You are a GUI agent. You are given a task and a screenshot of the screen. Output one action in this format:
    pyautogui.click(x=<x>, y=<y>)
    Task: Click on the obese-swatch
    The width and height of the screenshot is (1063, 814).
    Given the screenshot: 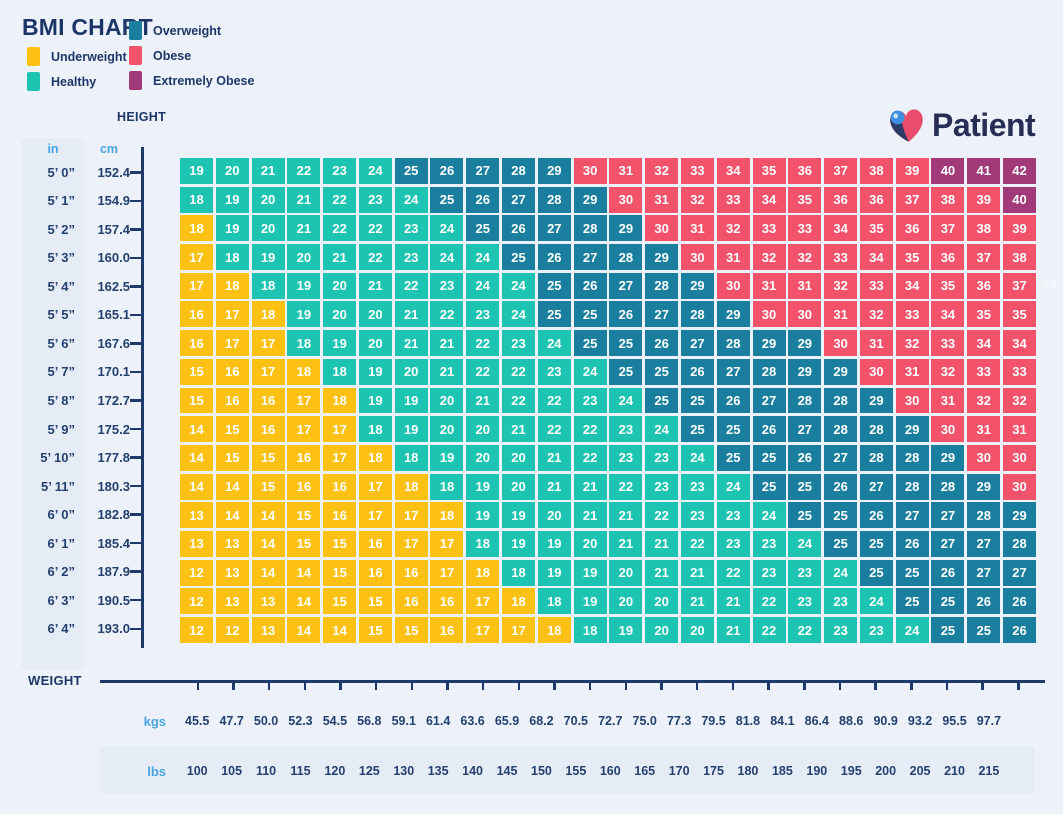 What is the action you would take?
    pyautogui.click(x=135, y=55)
    